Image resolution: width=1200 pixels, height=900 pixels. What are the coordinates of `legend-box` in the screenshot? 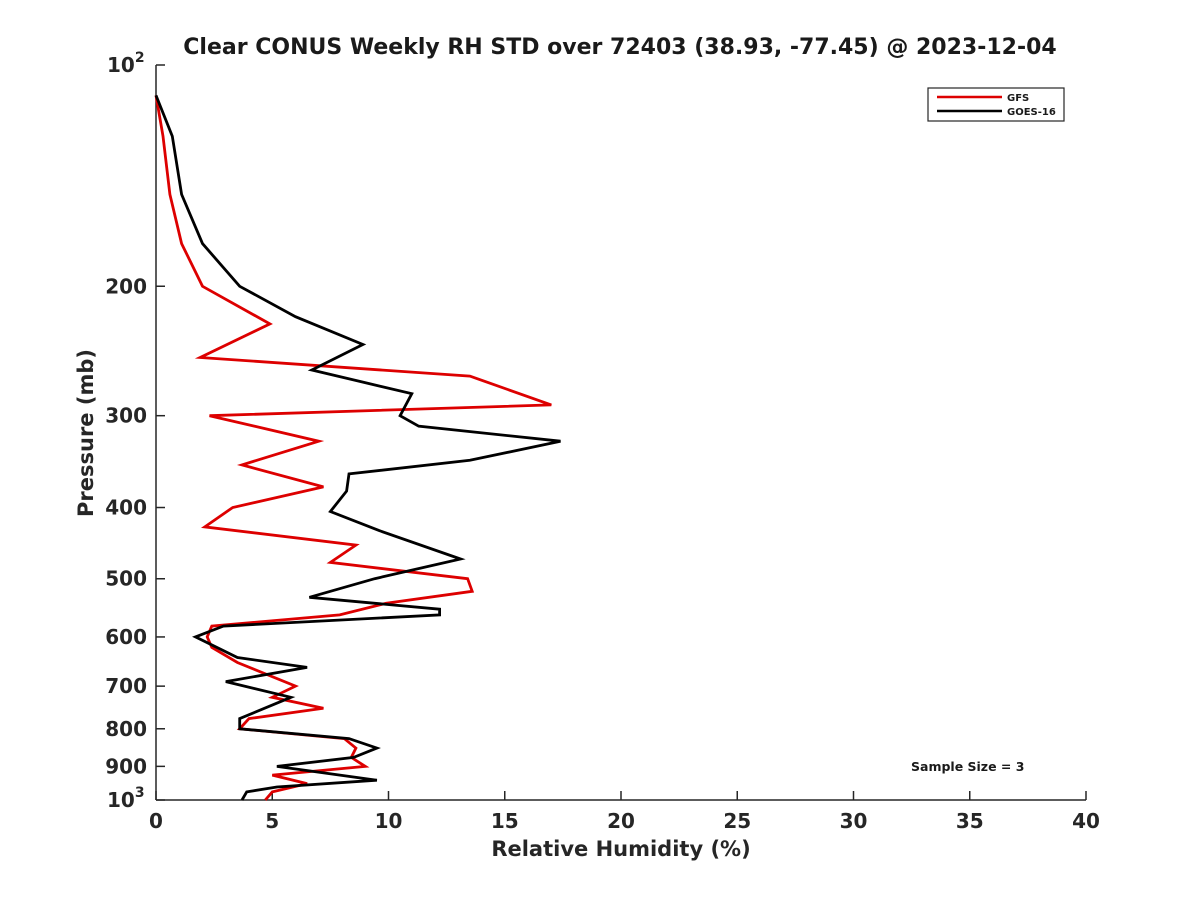 It's located at (996, 104).